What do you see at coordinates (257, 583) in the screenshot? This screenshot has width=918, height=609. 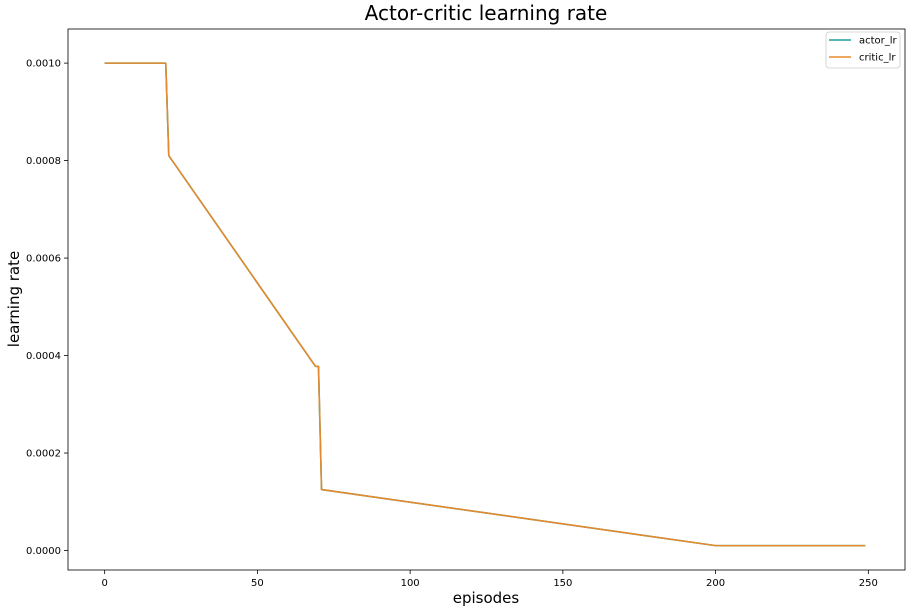 I see `x-tick-label: 50` at bounding box center [257, 583].